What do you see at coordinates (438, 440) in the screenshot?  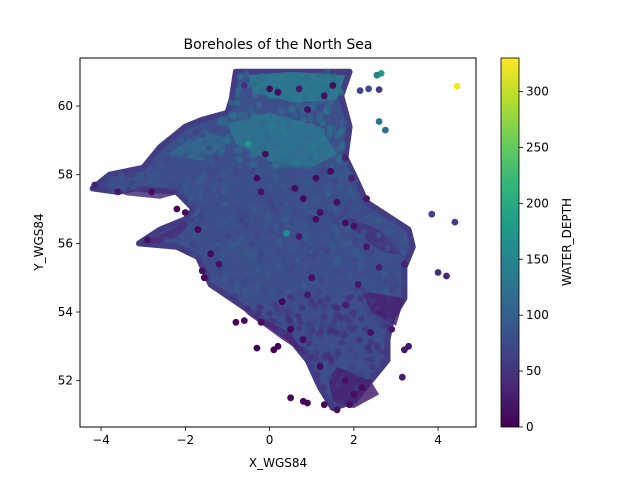 I see `x-tick-label: 4` at bounding box center [438, 440].